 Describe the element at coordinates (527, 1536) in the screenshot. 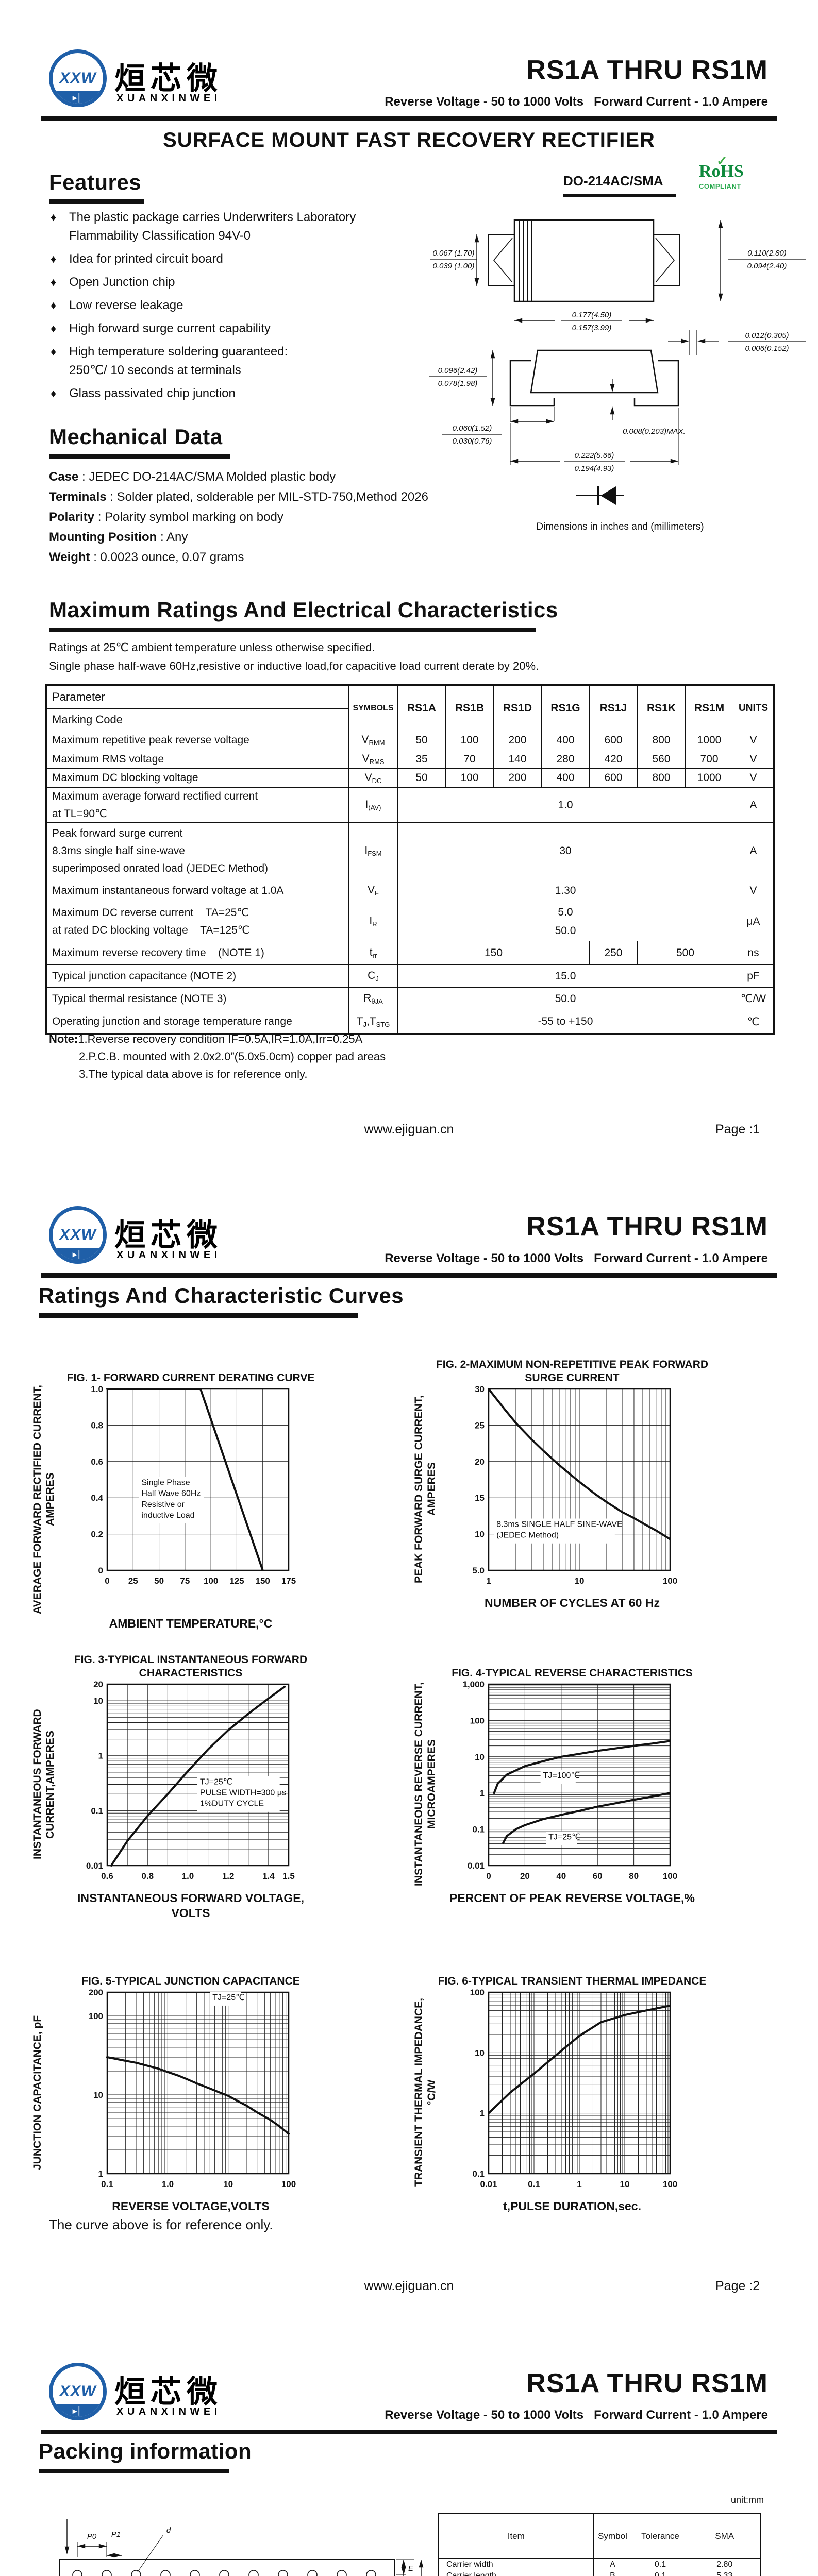

I see `svg-text: (JEDEC Method)` at that location.